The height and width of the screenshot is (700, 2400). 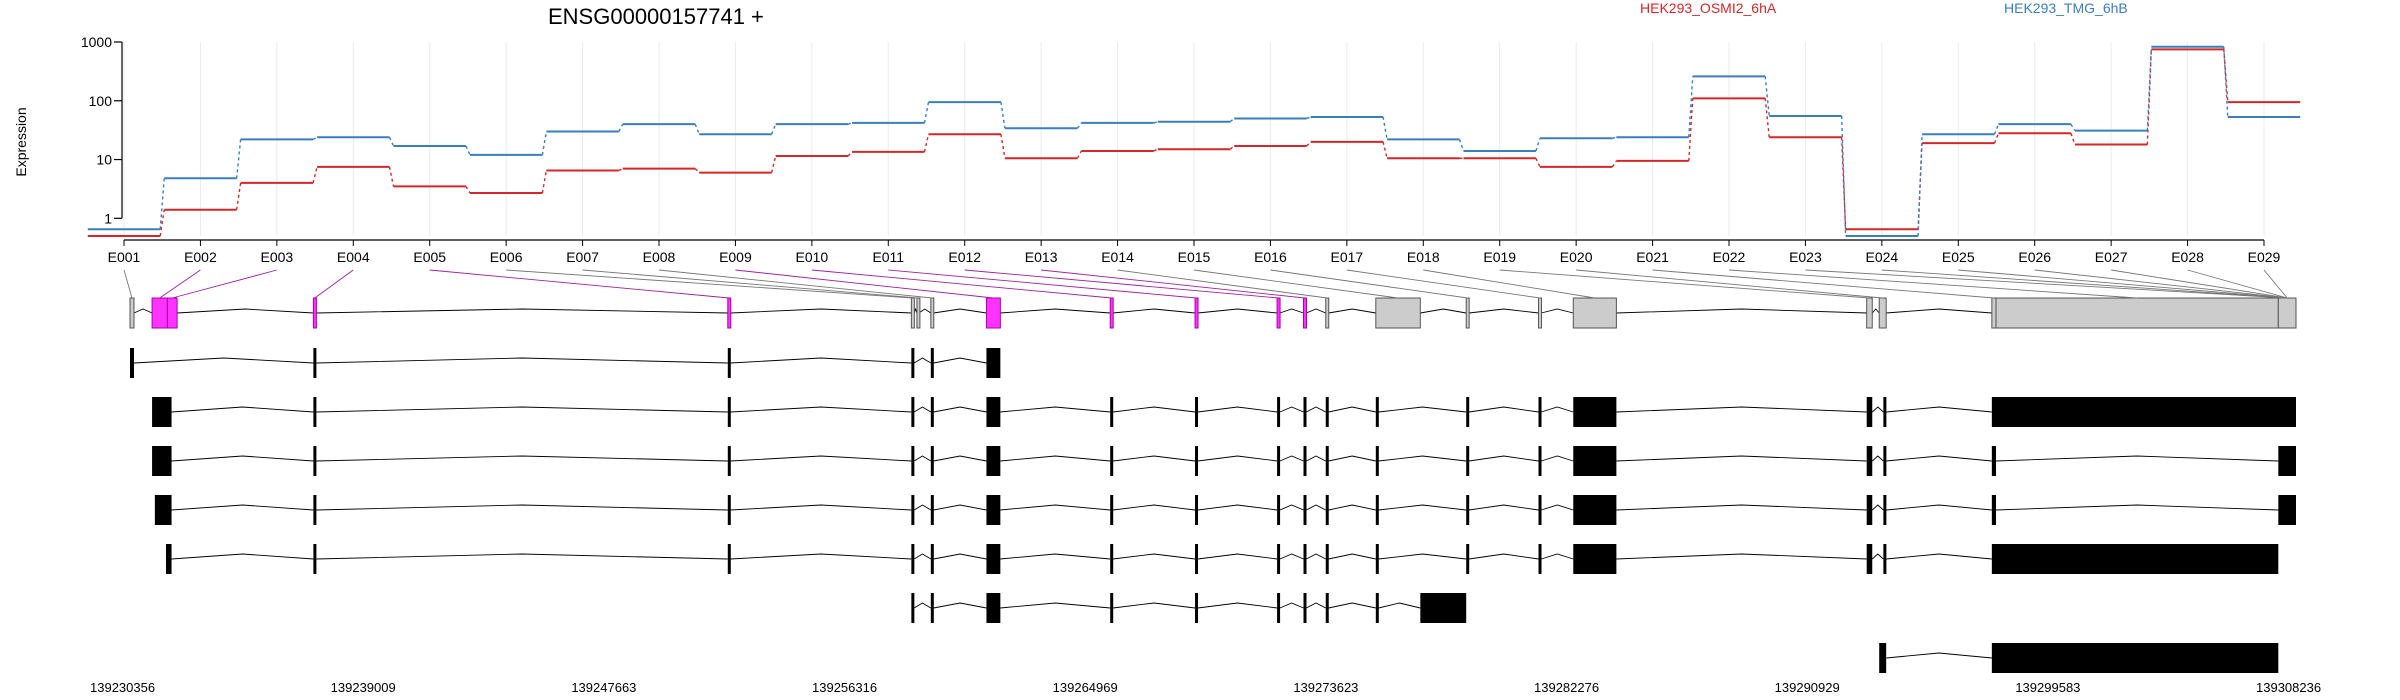 What do you see at coordinates (1958, 257) in the screenshot?
I see `x-tick-label: E025` at bounding box center [1958, 257].